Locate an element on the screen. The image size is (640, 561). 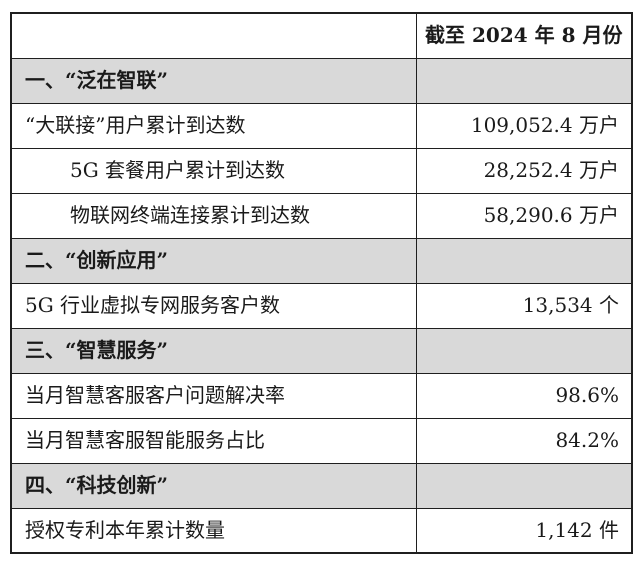
section-row: 一、“泛在智联” is located at coordinates (321, 80).